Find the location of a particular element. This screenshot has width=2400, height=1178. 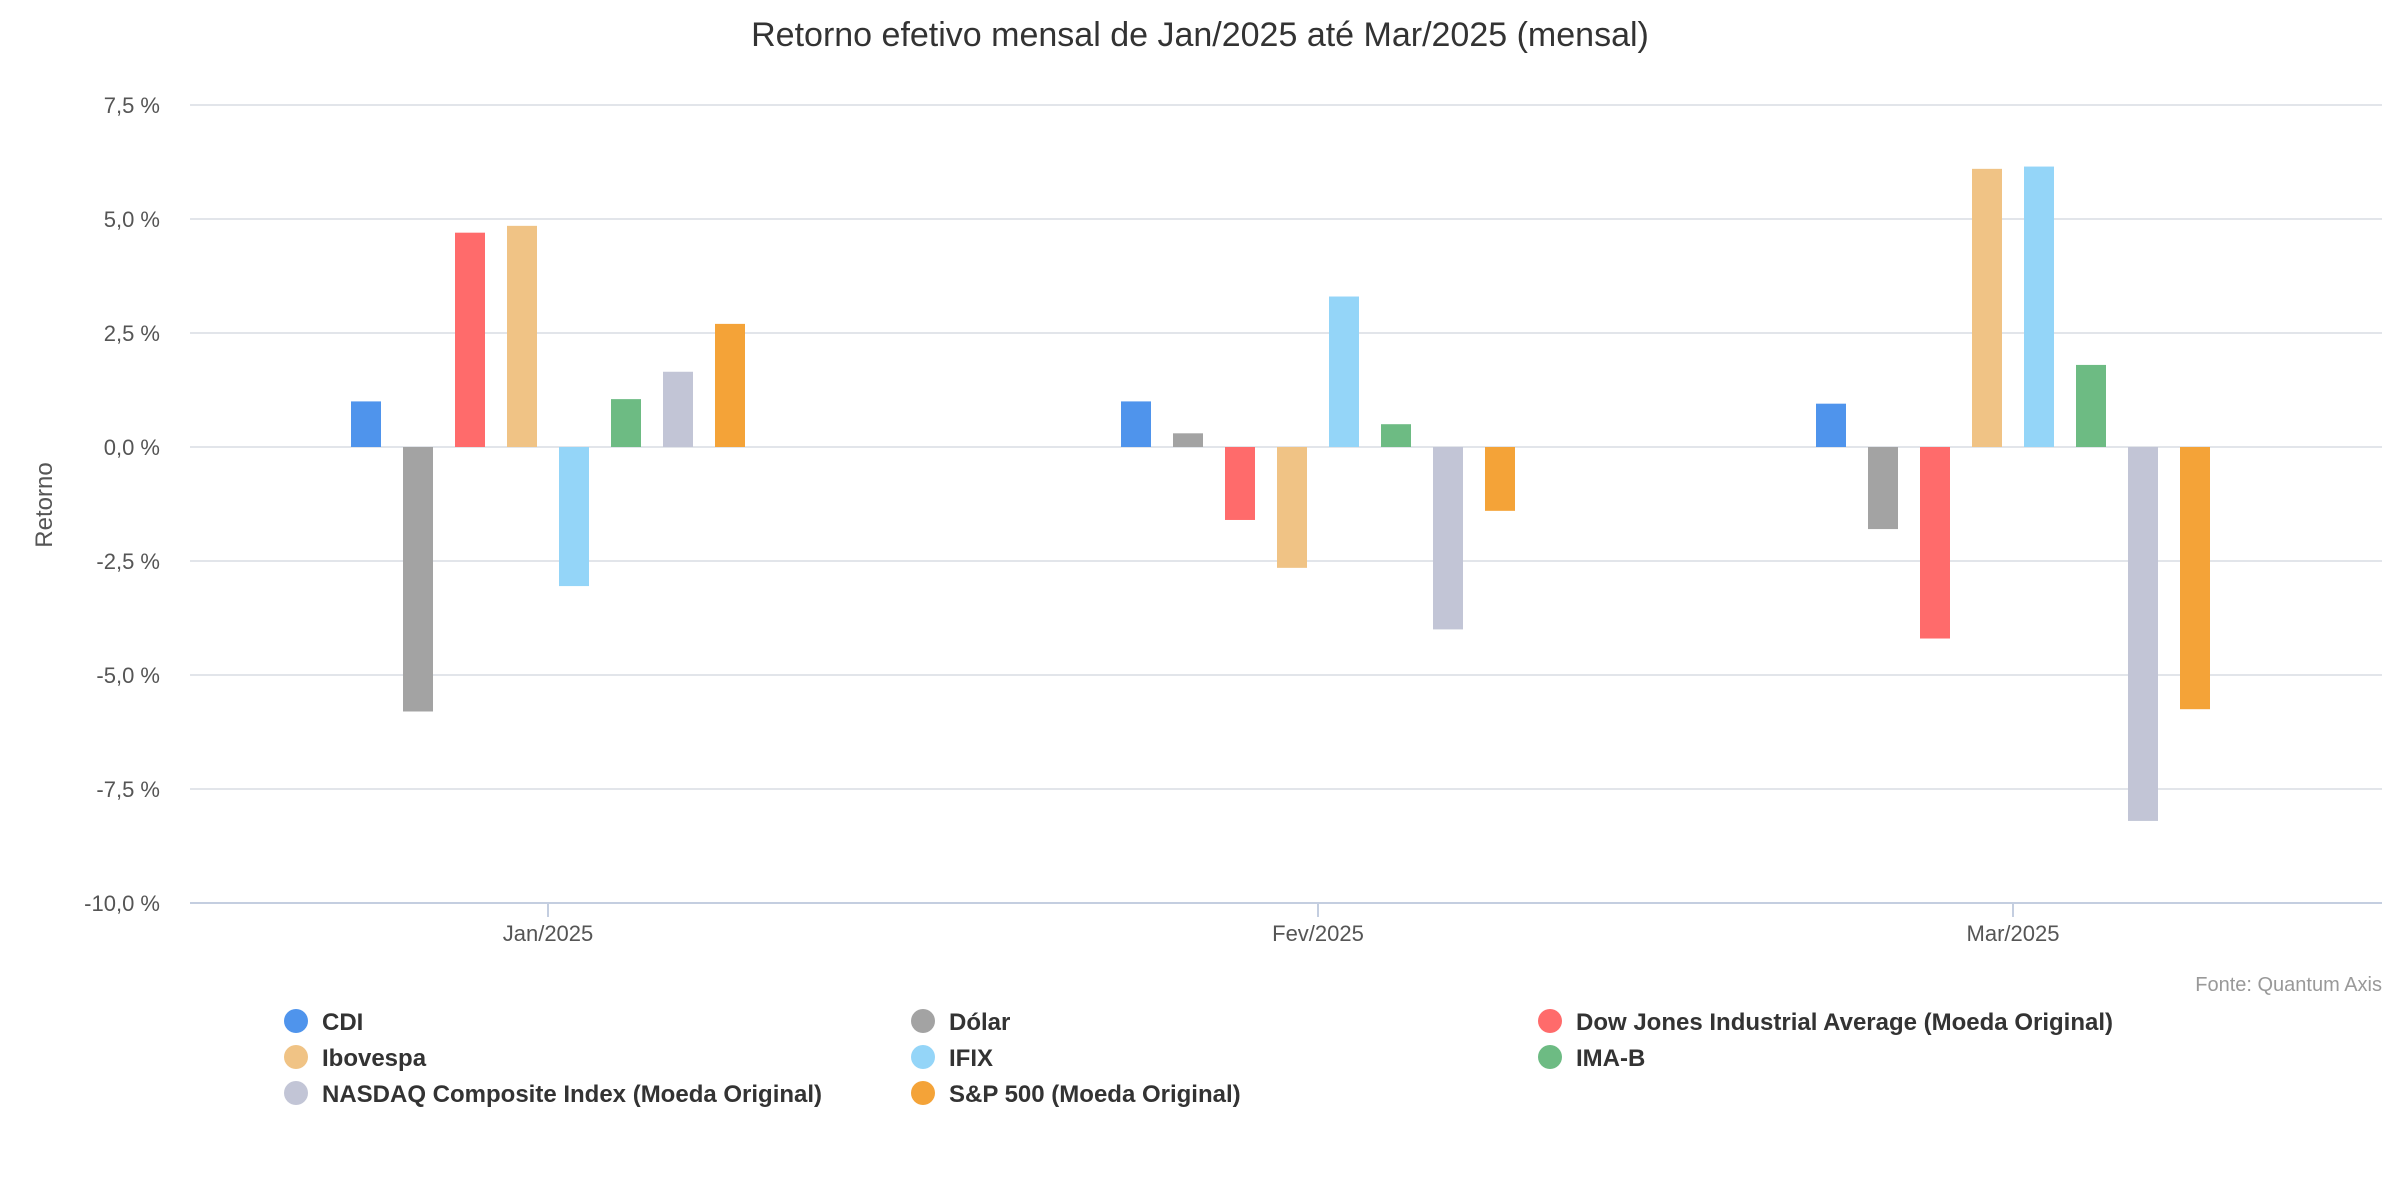

legend-label: IMA-B is located at coordinates (1610, 1058).